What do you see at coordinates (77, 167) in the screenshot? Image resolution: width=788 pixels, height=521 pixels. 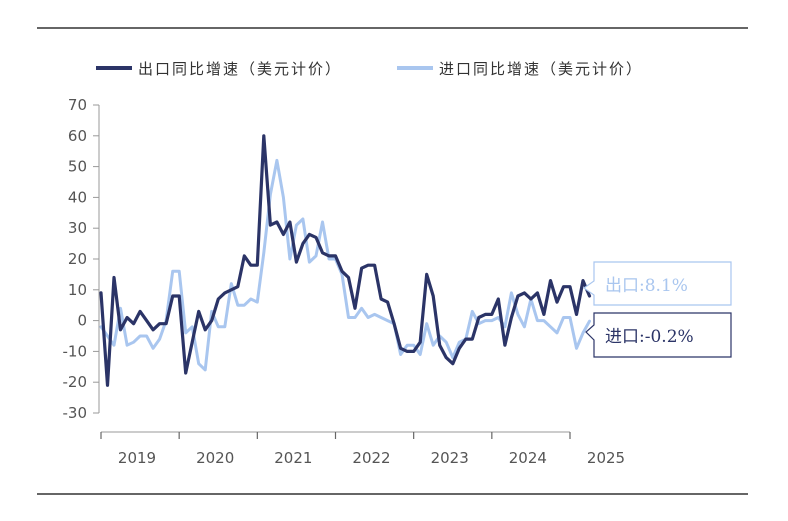 I see `y-tick-label: 50` at bounding box center [77, 167].